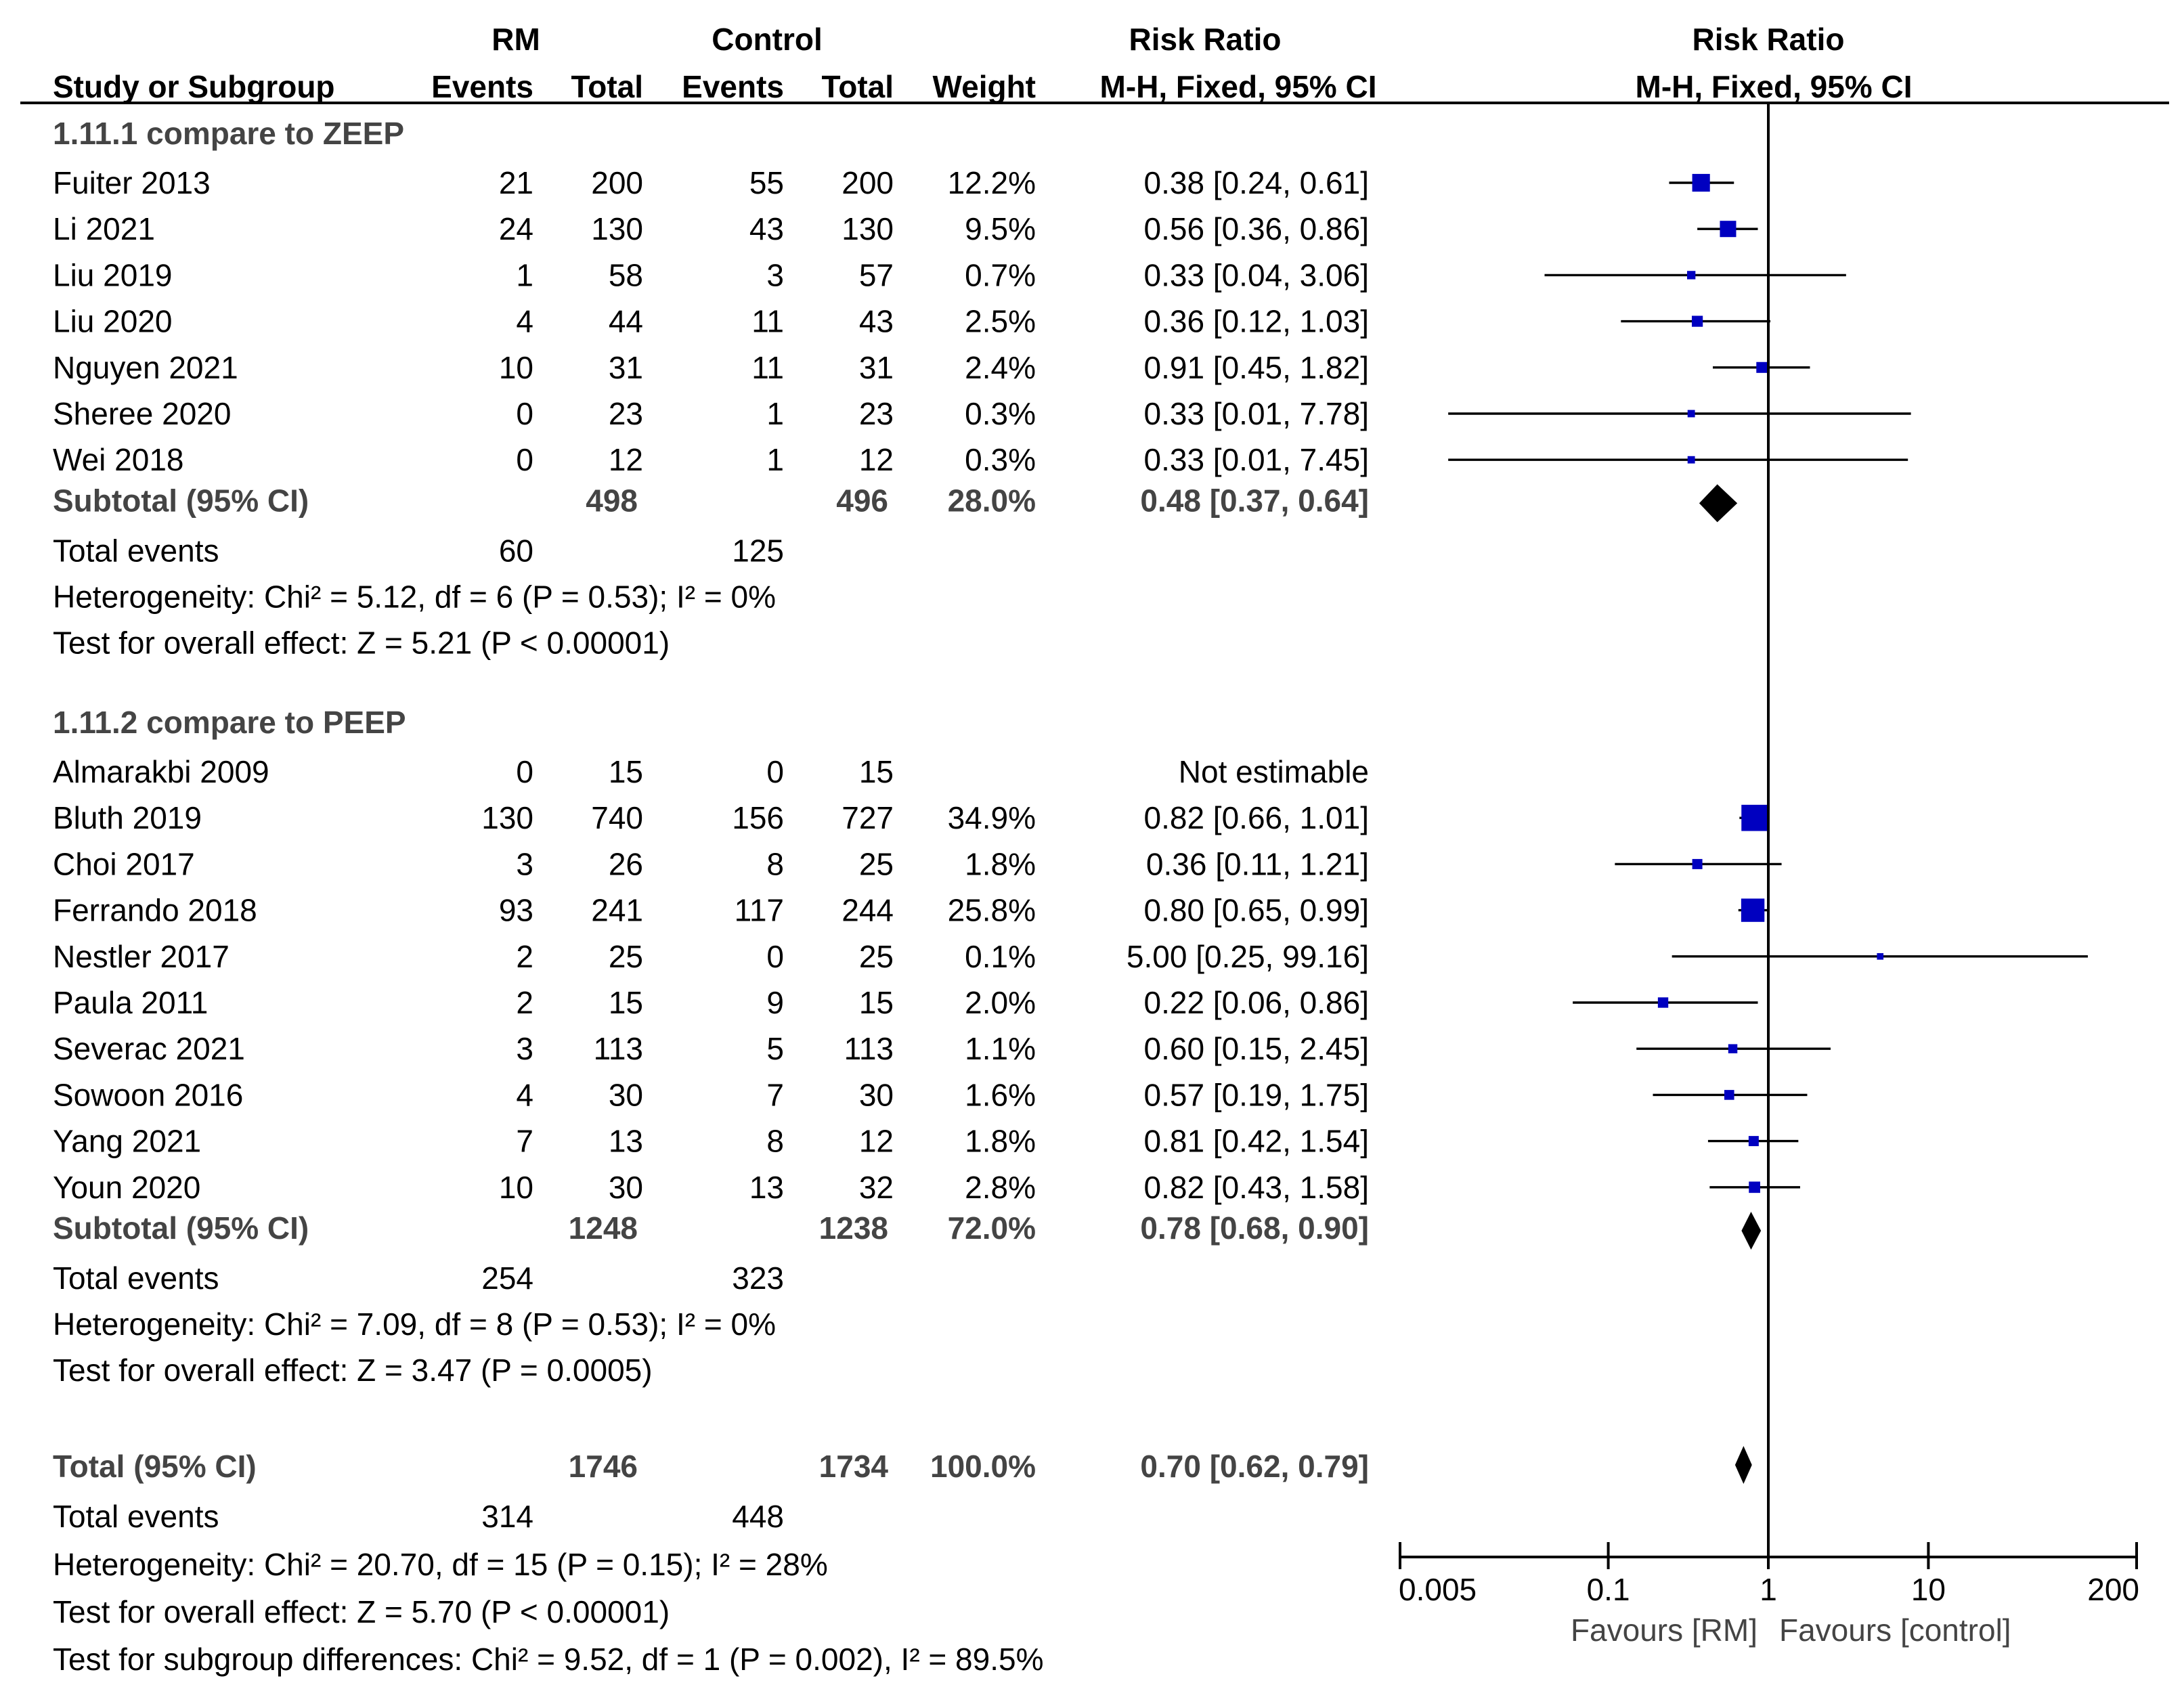 The height and width of the screenshot is (1689, 2184). Describe the element at coordinates (1257, 321) in the screenshot. I see `subgroup-1-study-4-ci-text: 0.36 [0.12, 1.03]` at that location.